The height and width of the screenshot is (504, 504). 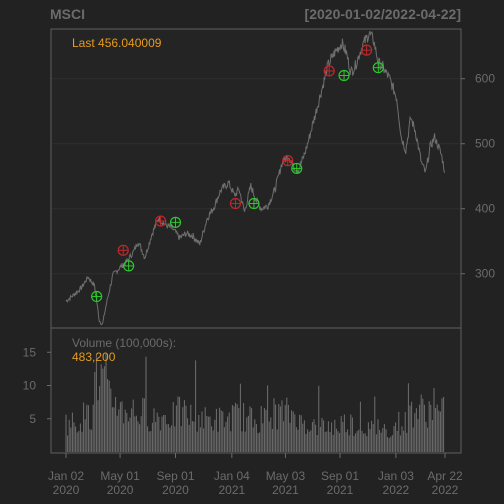 I want to click on x-tick-label: May 03, so click(x=286, y=476).